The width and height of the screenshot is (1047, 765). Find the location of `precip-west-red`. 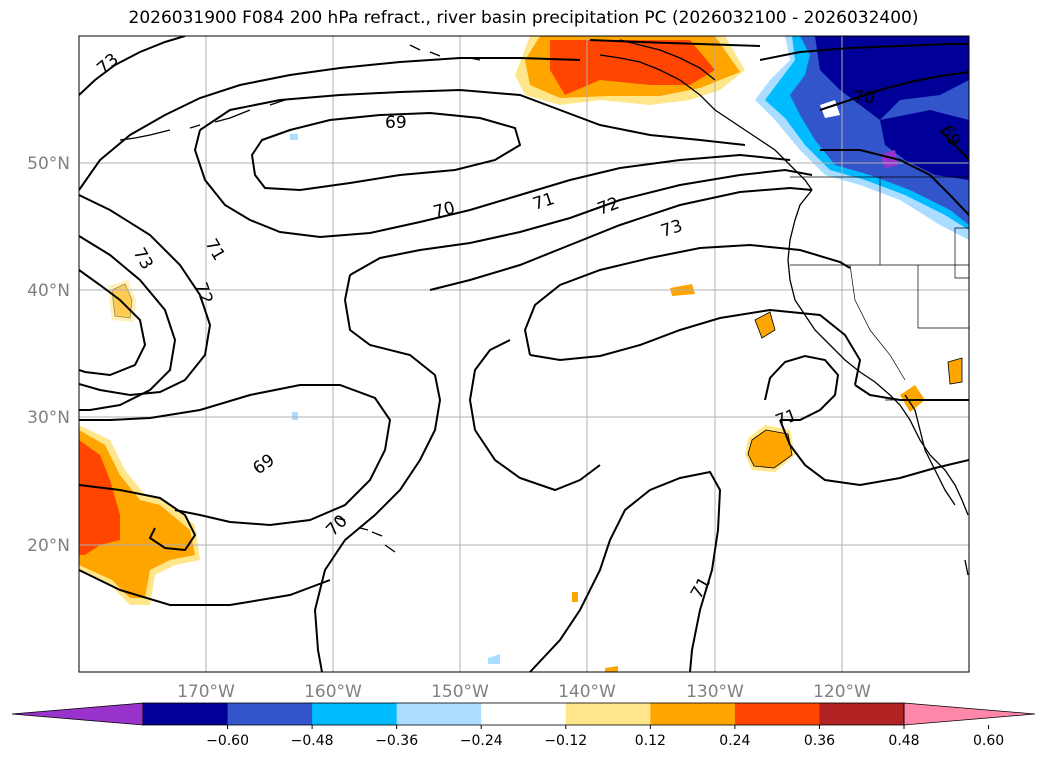

precip-west-red is located at coordinates (99, 497).